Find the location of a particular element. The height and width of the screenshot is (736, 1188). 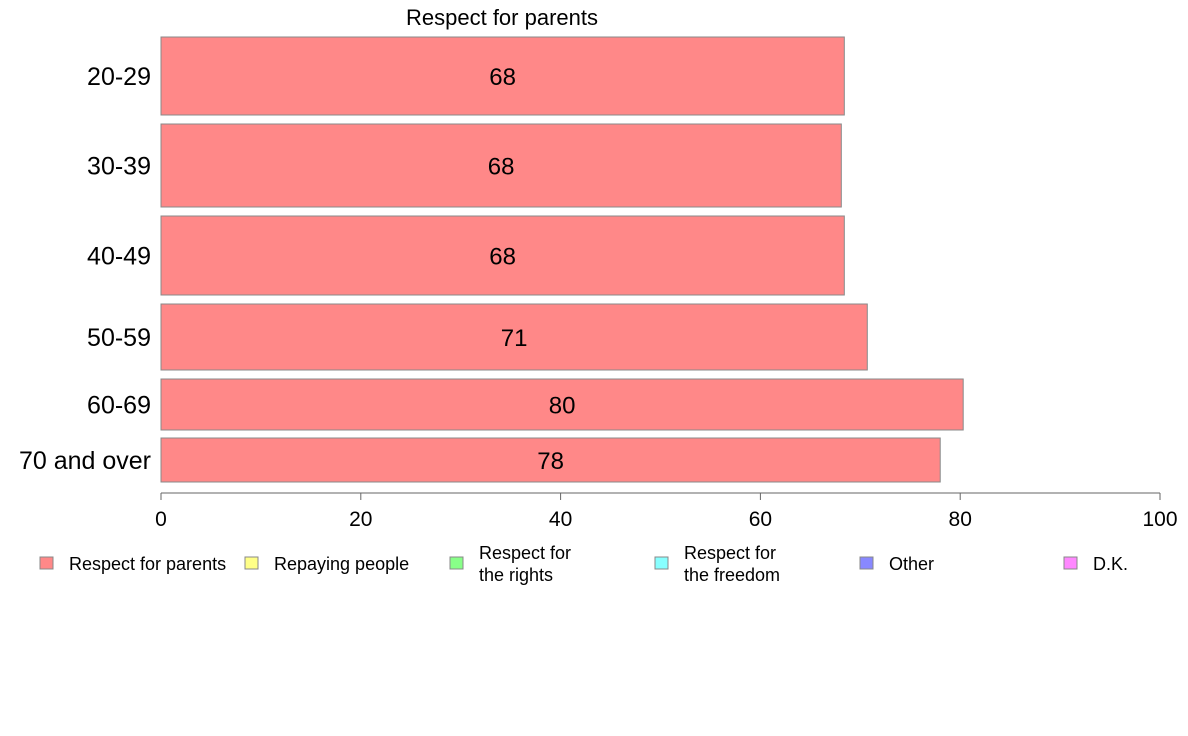

x-tick-label: 40 is located at coordinates (560, 519).